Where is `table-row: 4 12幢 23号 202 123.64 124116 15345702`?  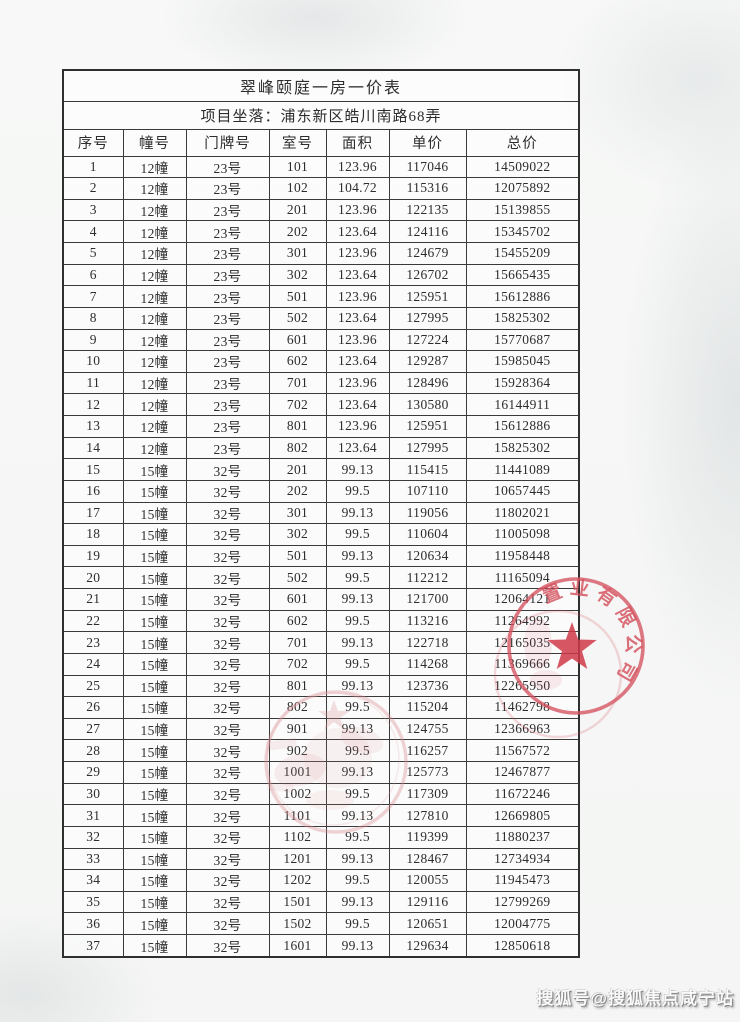
table-row: 4 12幢 23号 202 123.64 124116 15345702 is located at coordinates (321, 232).